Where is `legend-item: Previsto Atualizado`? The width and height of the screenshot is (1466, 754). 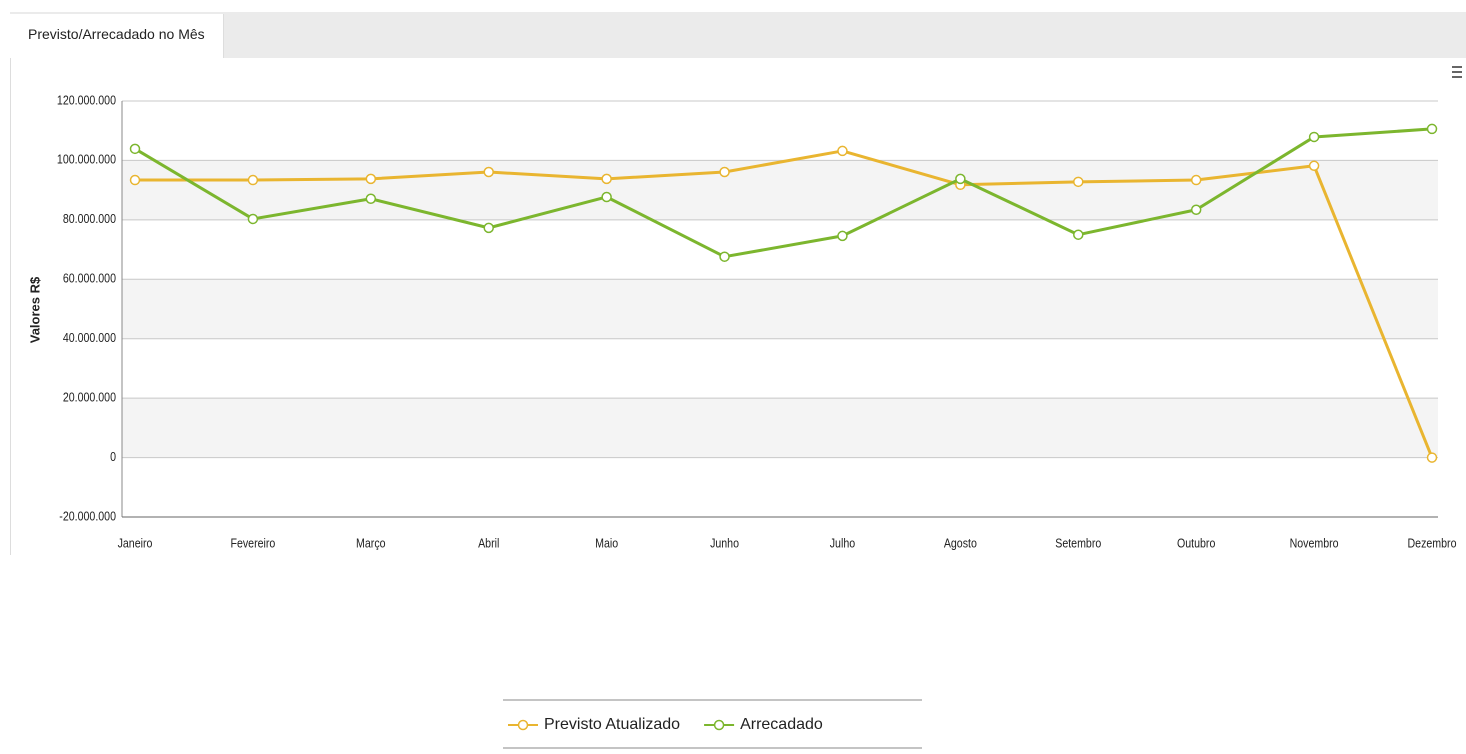 legend-item: Previsto Atualizado is located at coordinates (594, 724).